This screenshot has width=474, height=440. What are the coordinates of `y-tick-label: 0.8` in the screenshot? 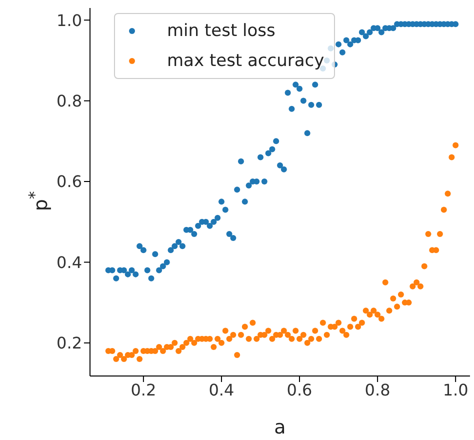 It's located at (69, 100).